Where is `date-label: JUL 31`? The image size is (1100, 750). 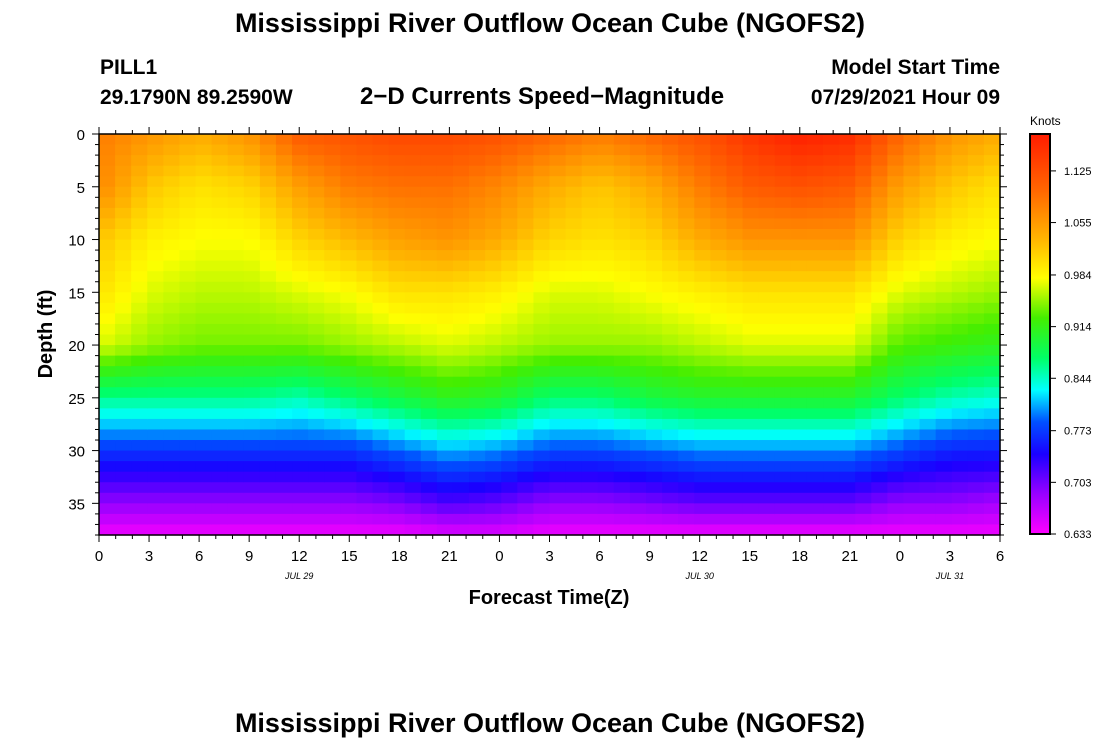 date-label: JUL 31 is located at coordinates (949, 576).